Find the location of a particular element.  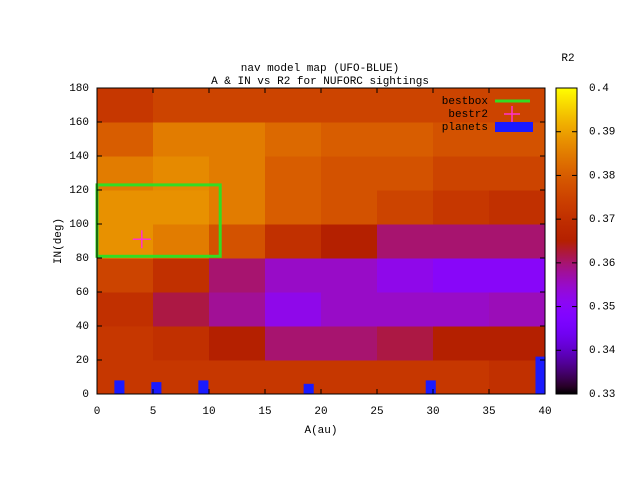

x-axis-label: A(au) is located at coordinates (320, 431).